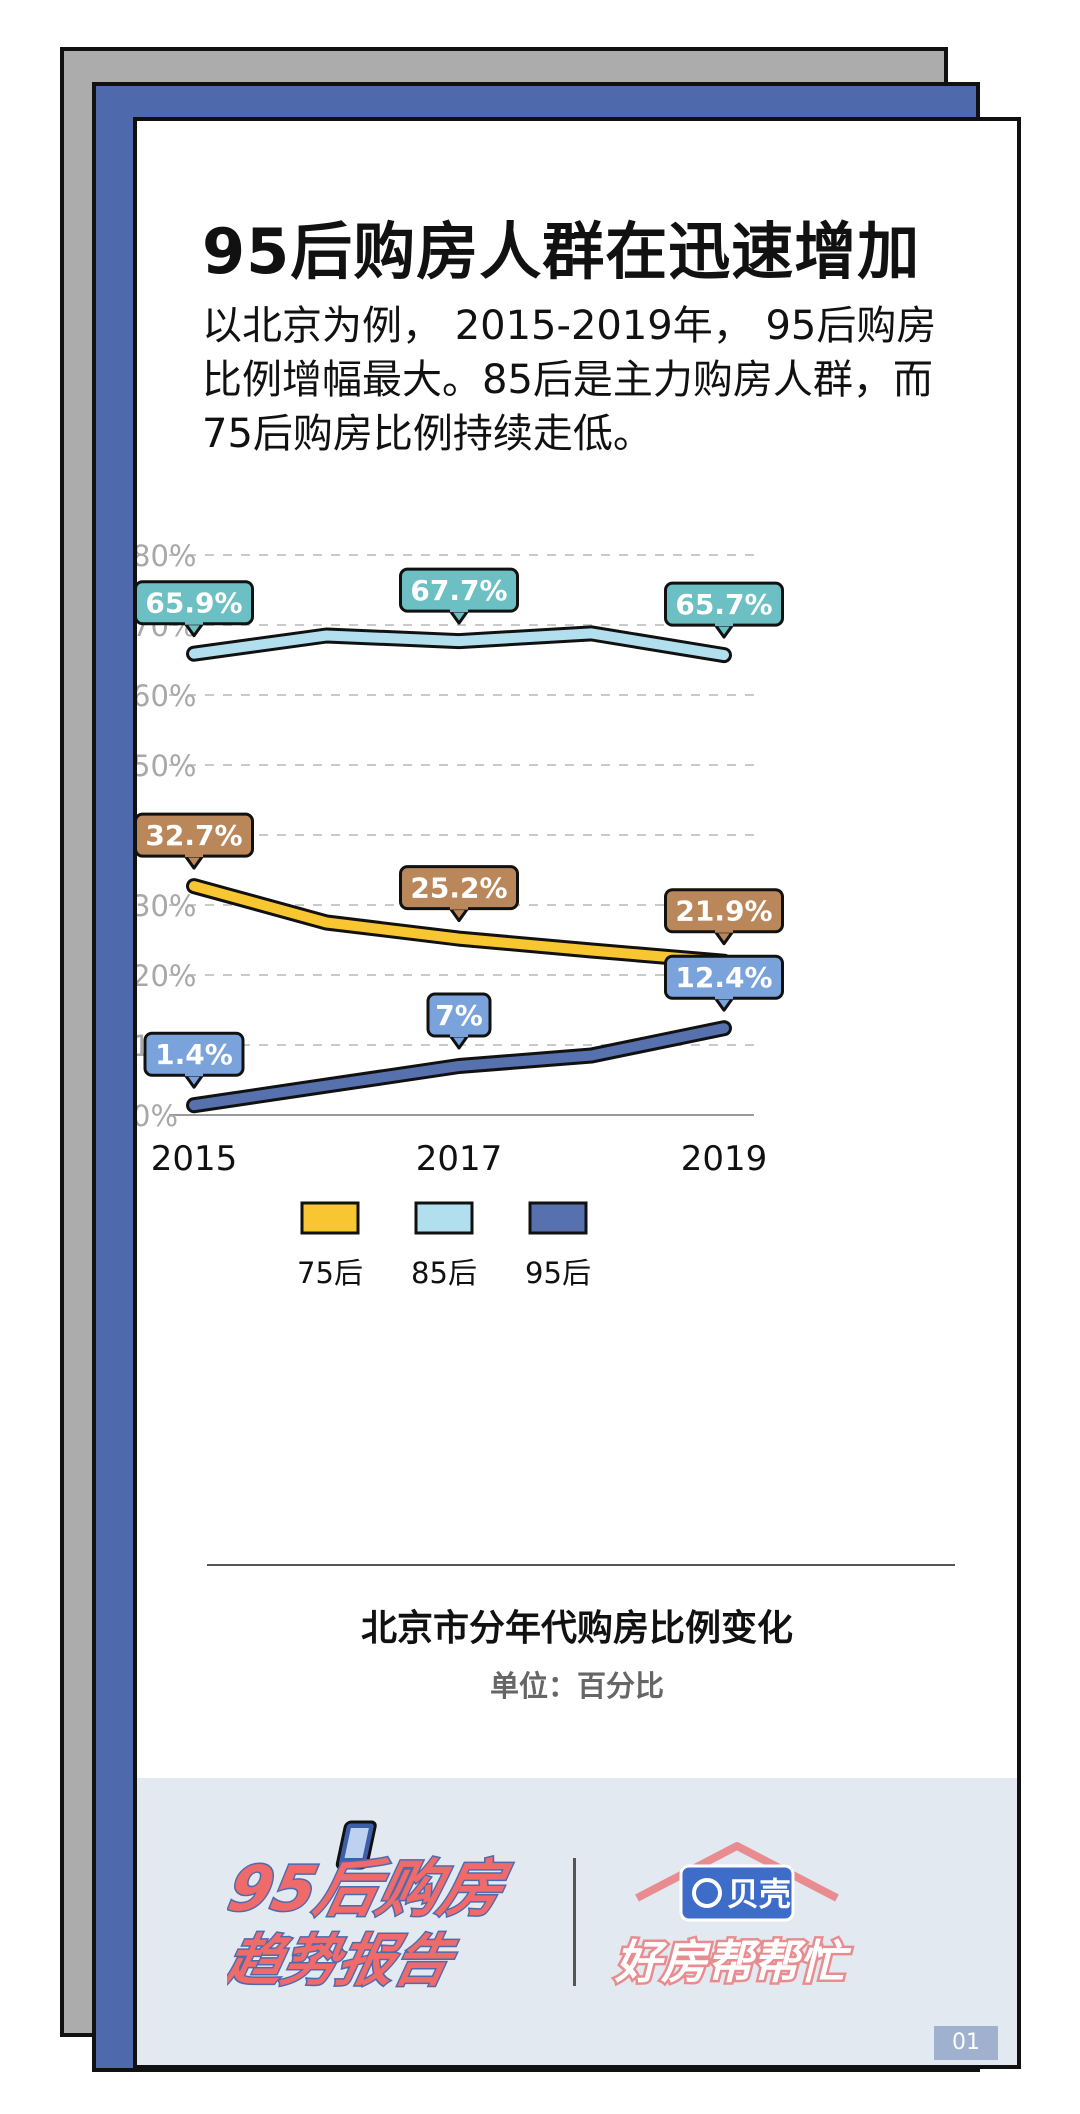 The width and height of the screenshot is (1080, 2114). I want to click on chart-title: 北京市分年代购房比例变化, so click(576, 1628).